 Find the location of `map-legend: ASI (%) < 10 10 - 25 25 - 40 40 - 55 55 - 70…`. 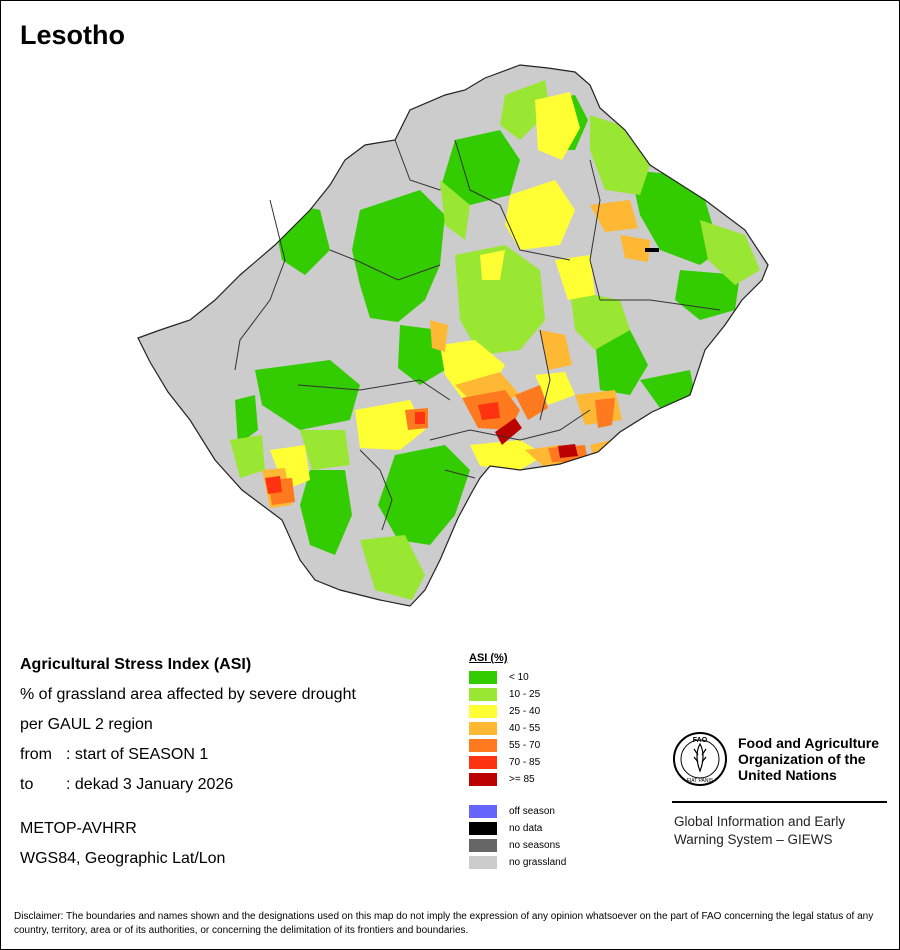

map-legend: ASI (%) < 10 10 - 25 25 - 40 40 - 55 55 - 70… is located at coordinates (517, 761).